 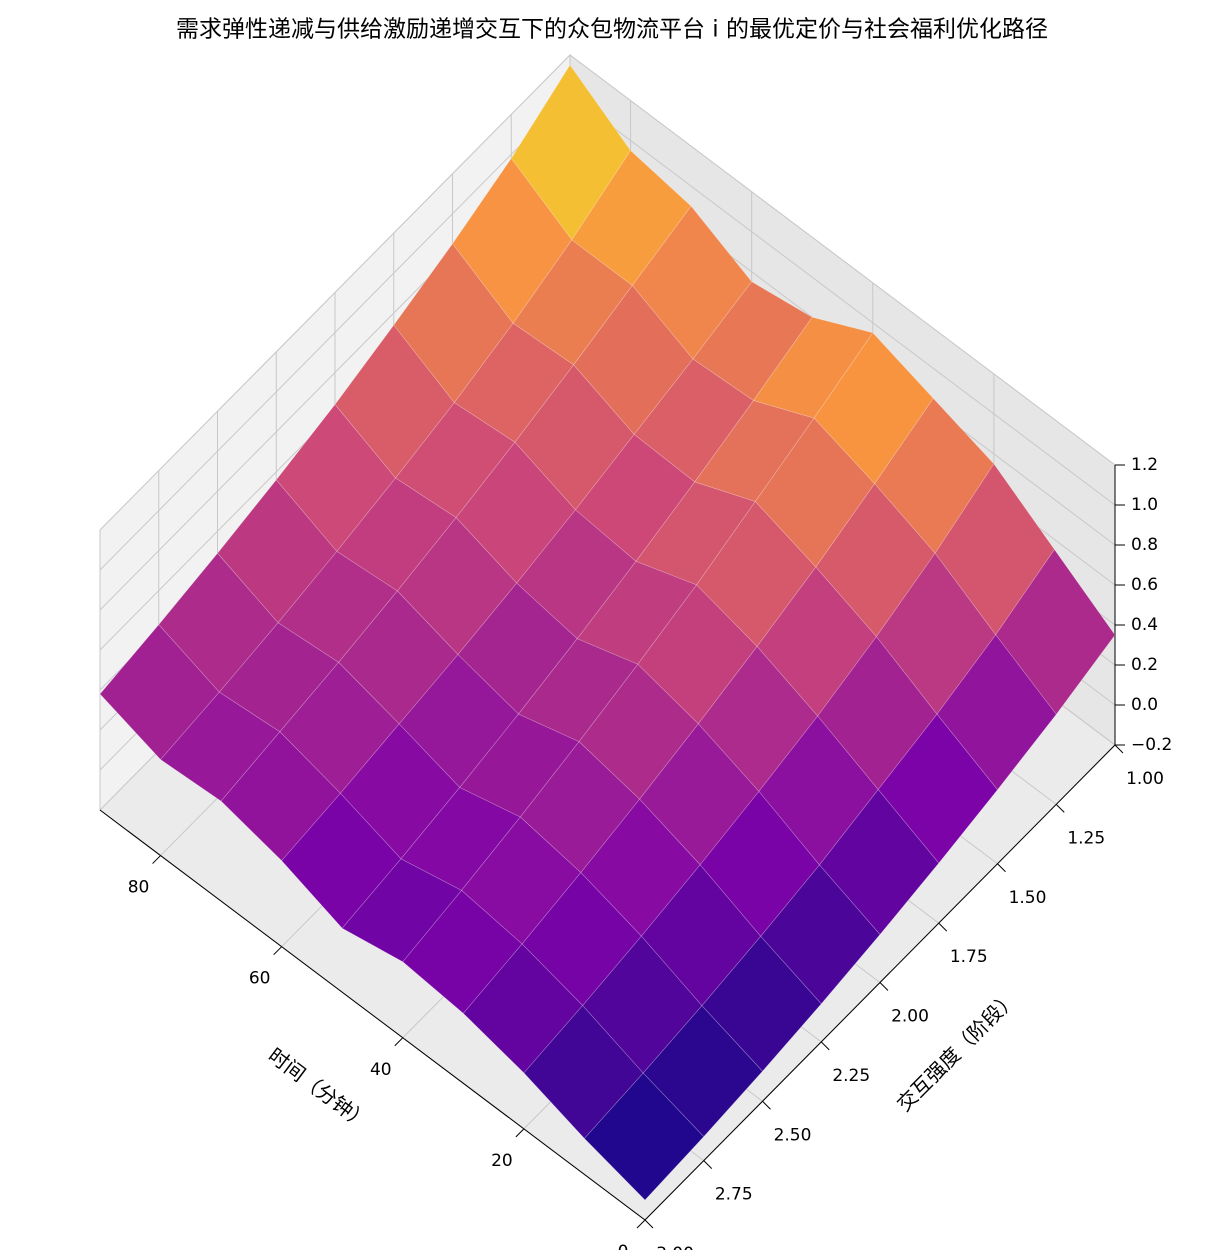 What do you see at coordinates (502, 1161) in the screenshot?
I see `x-tick-label: 20` at bounding box center [502, 1161].